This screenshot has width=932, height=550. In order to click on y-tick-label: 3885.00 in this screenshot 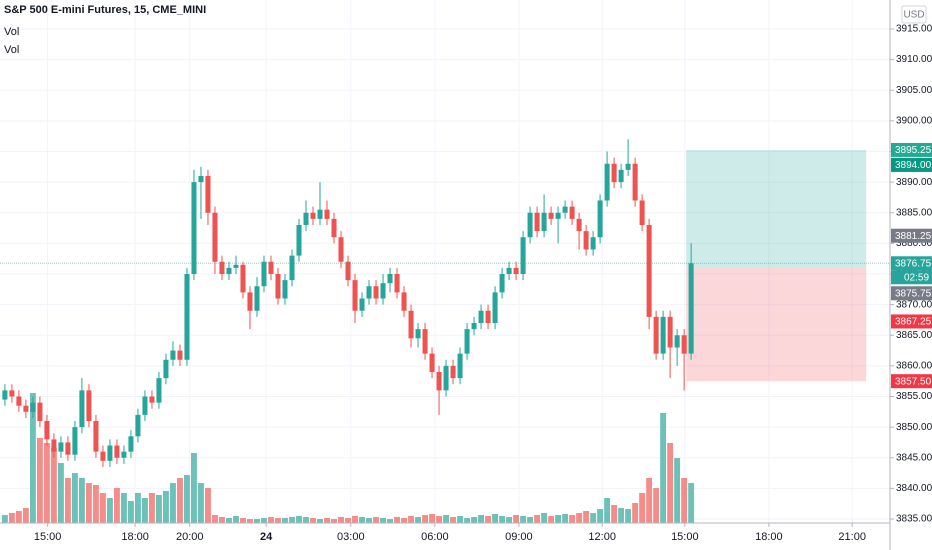, I will do `click(914, 212)`.